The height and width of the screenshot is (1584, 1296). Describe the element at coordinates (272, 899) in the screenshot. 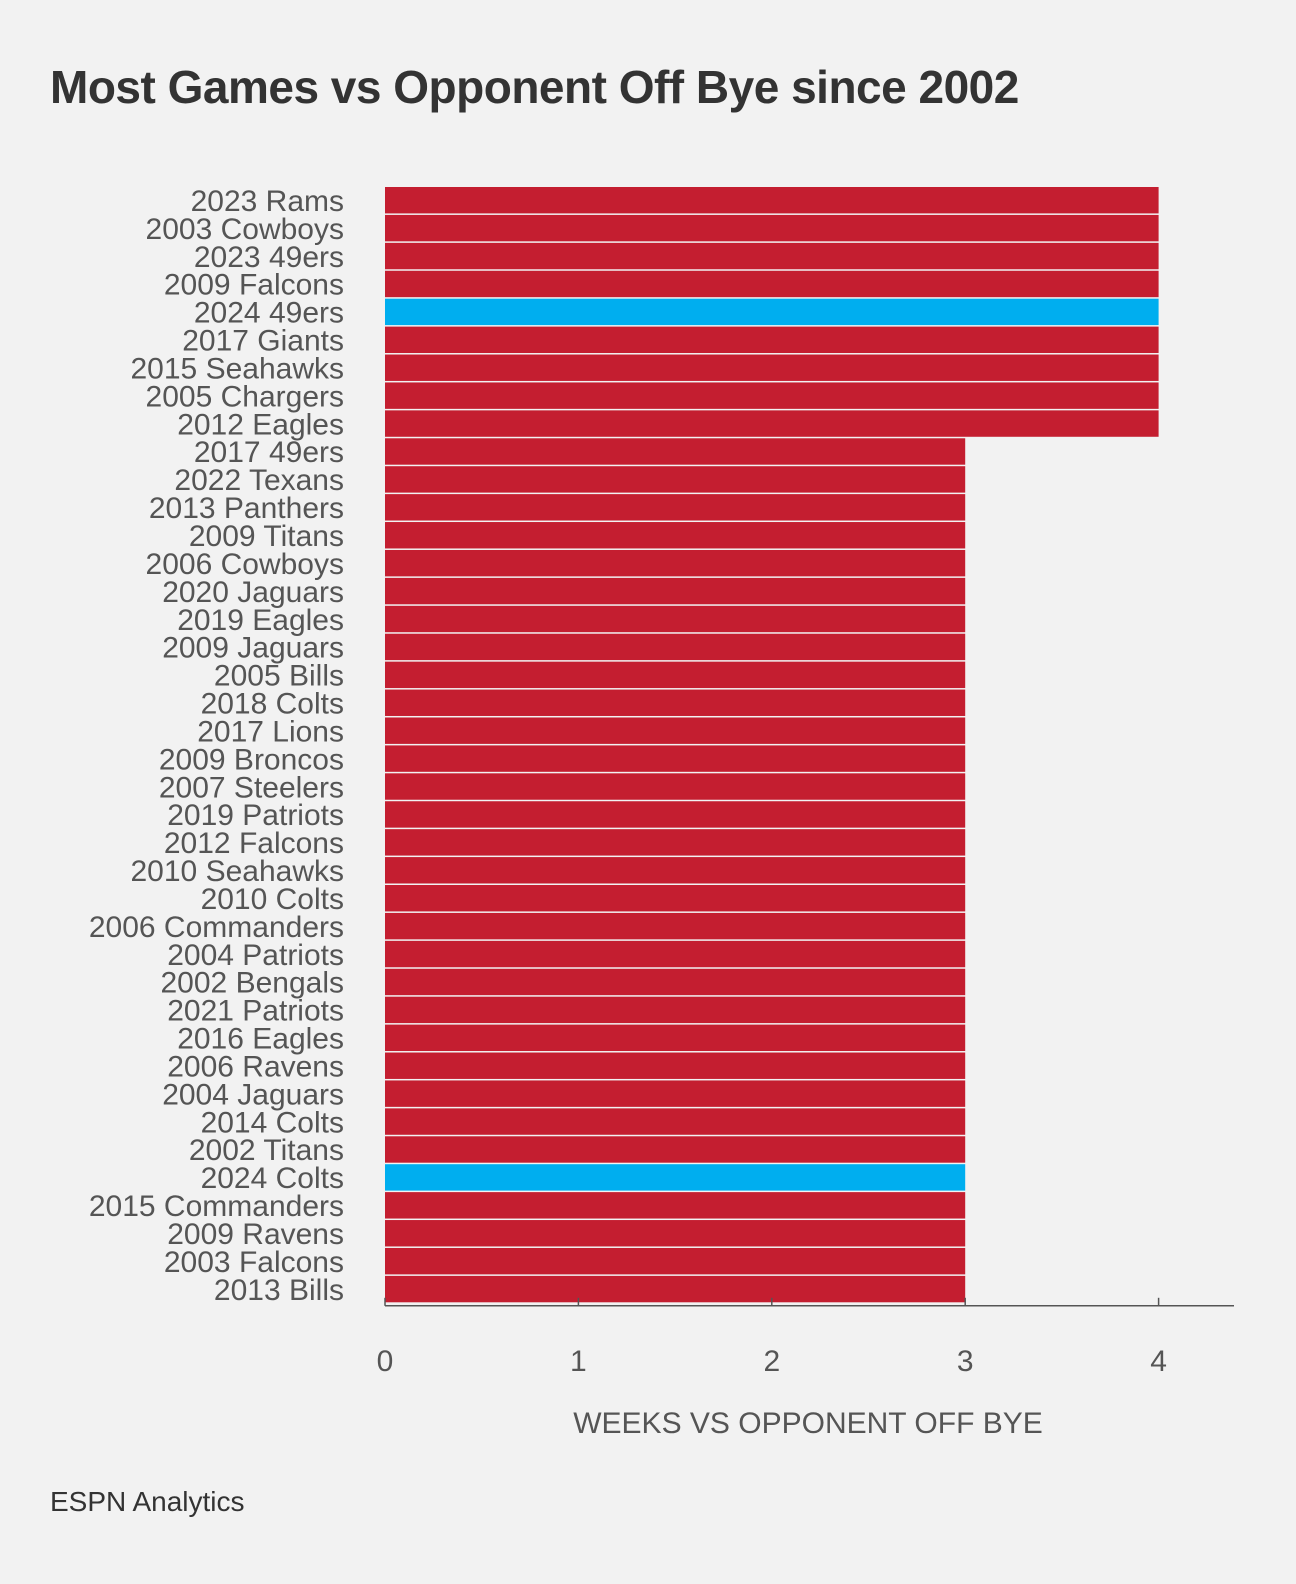

I see `category-label: 2010 Colts` at that location.